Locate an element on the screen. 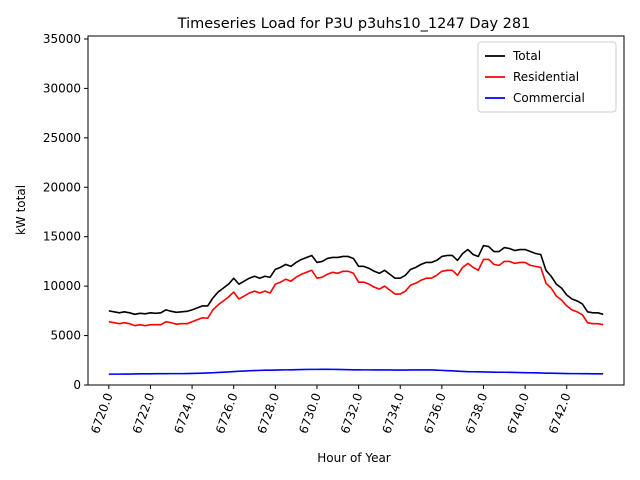 The image size is (640, 480). legend-label-residential: Residential is located at coordinates (546, 77).